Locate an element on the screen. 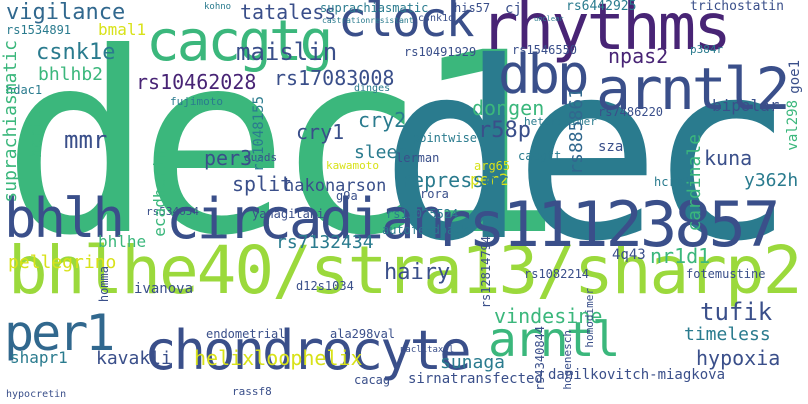 This screenshot has width=808, height=404. word-vindesine: vindesine is located at coordinates (548, 316).